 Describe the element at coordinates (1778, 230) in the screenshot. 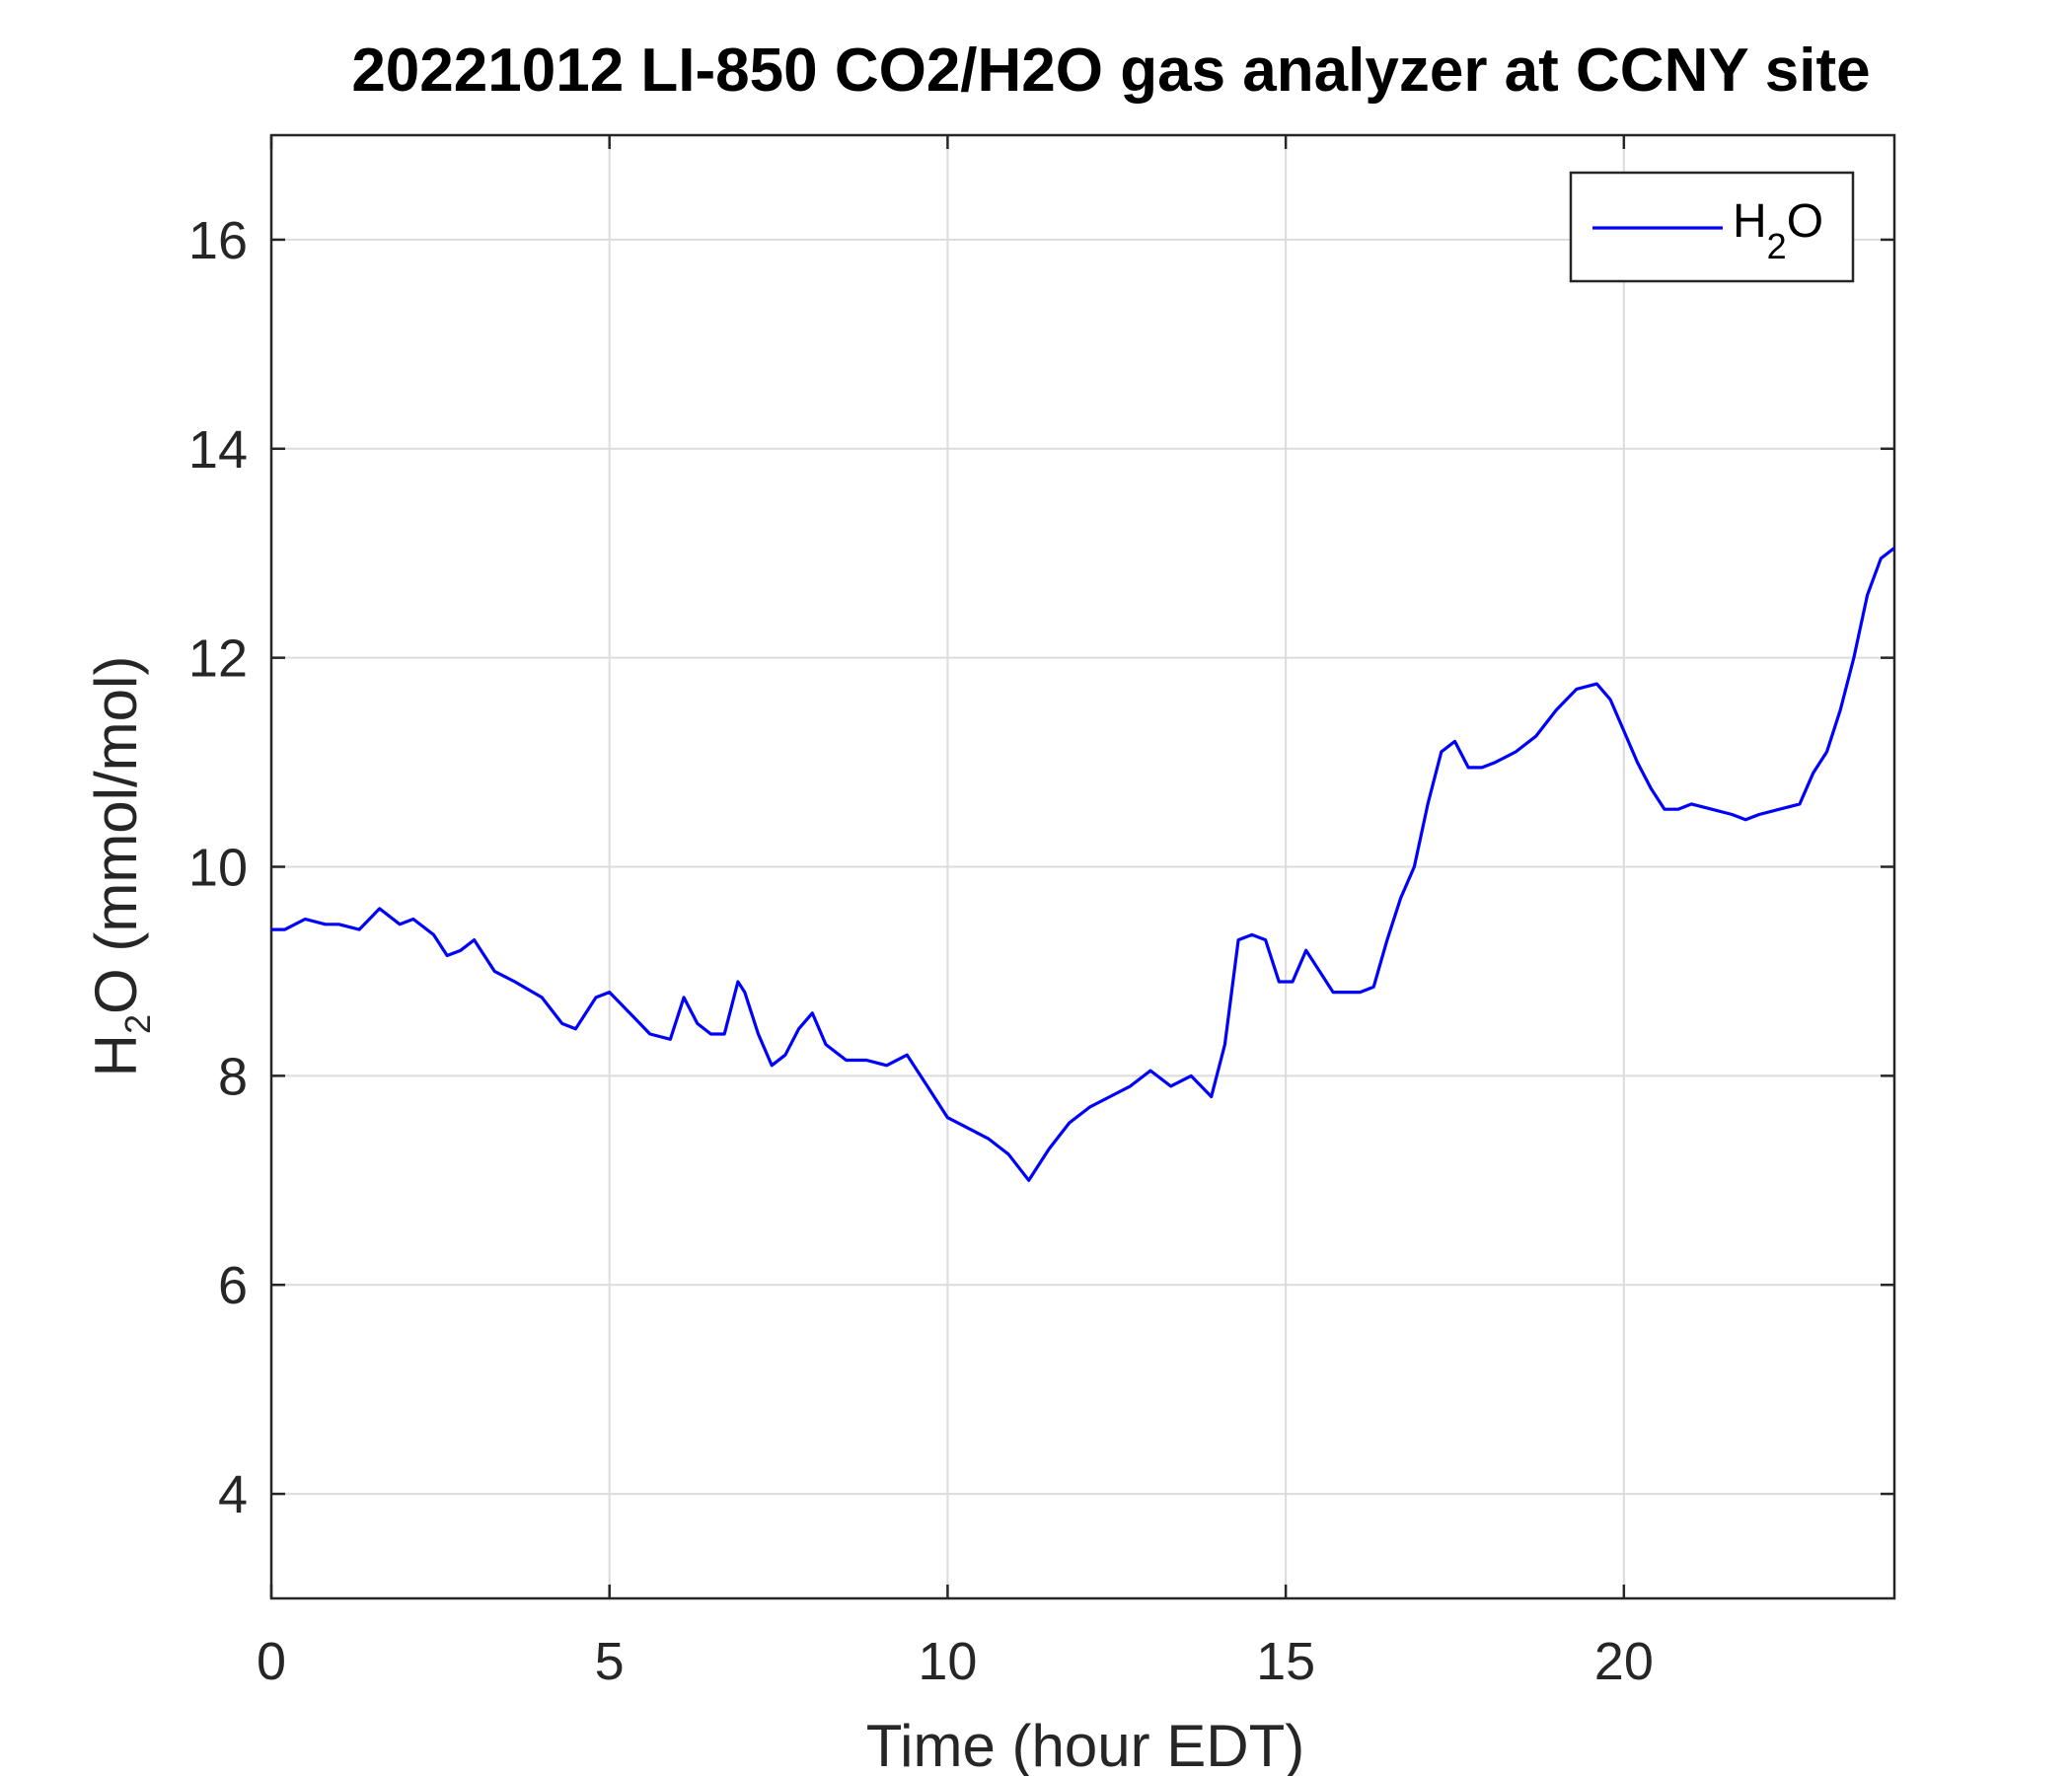

I see `legend-label-h2o: H2O` at that location.